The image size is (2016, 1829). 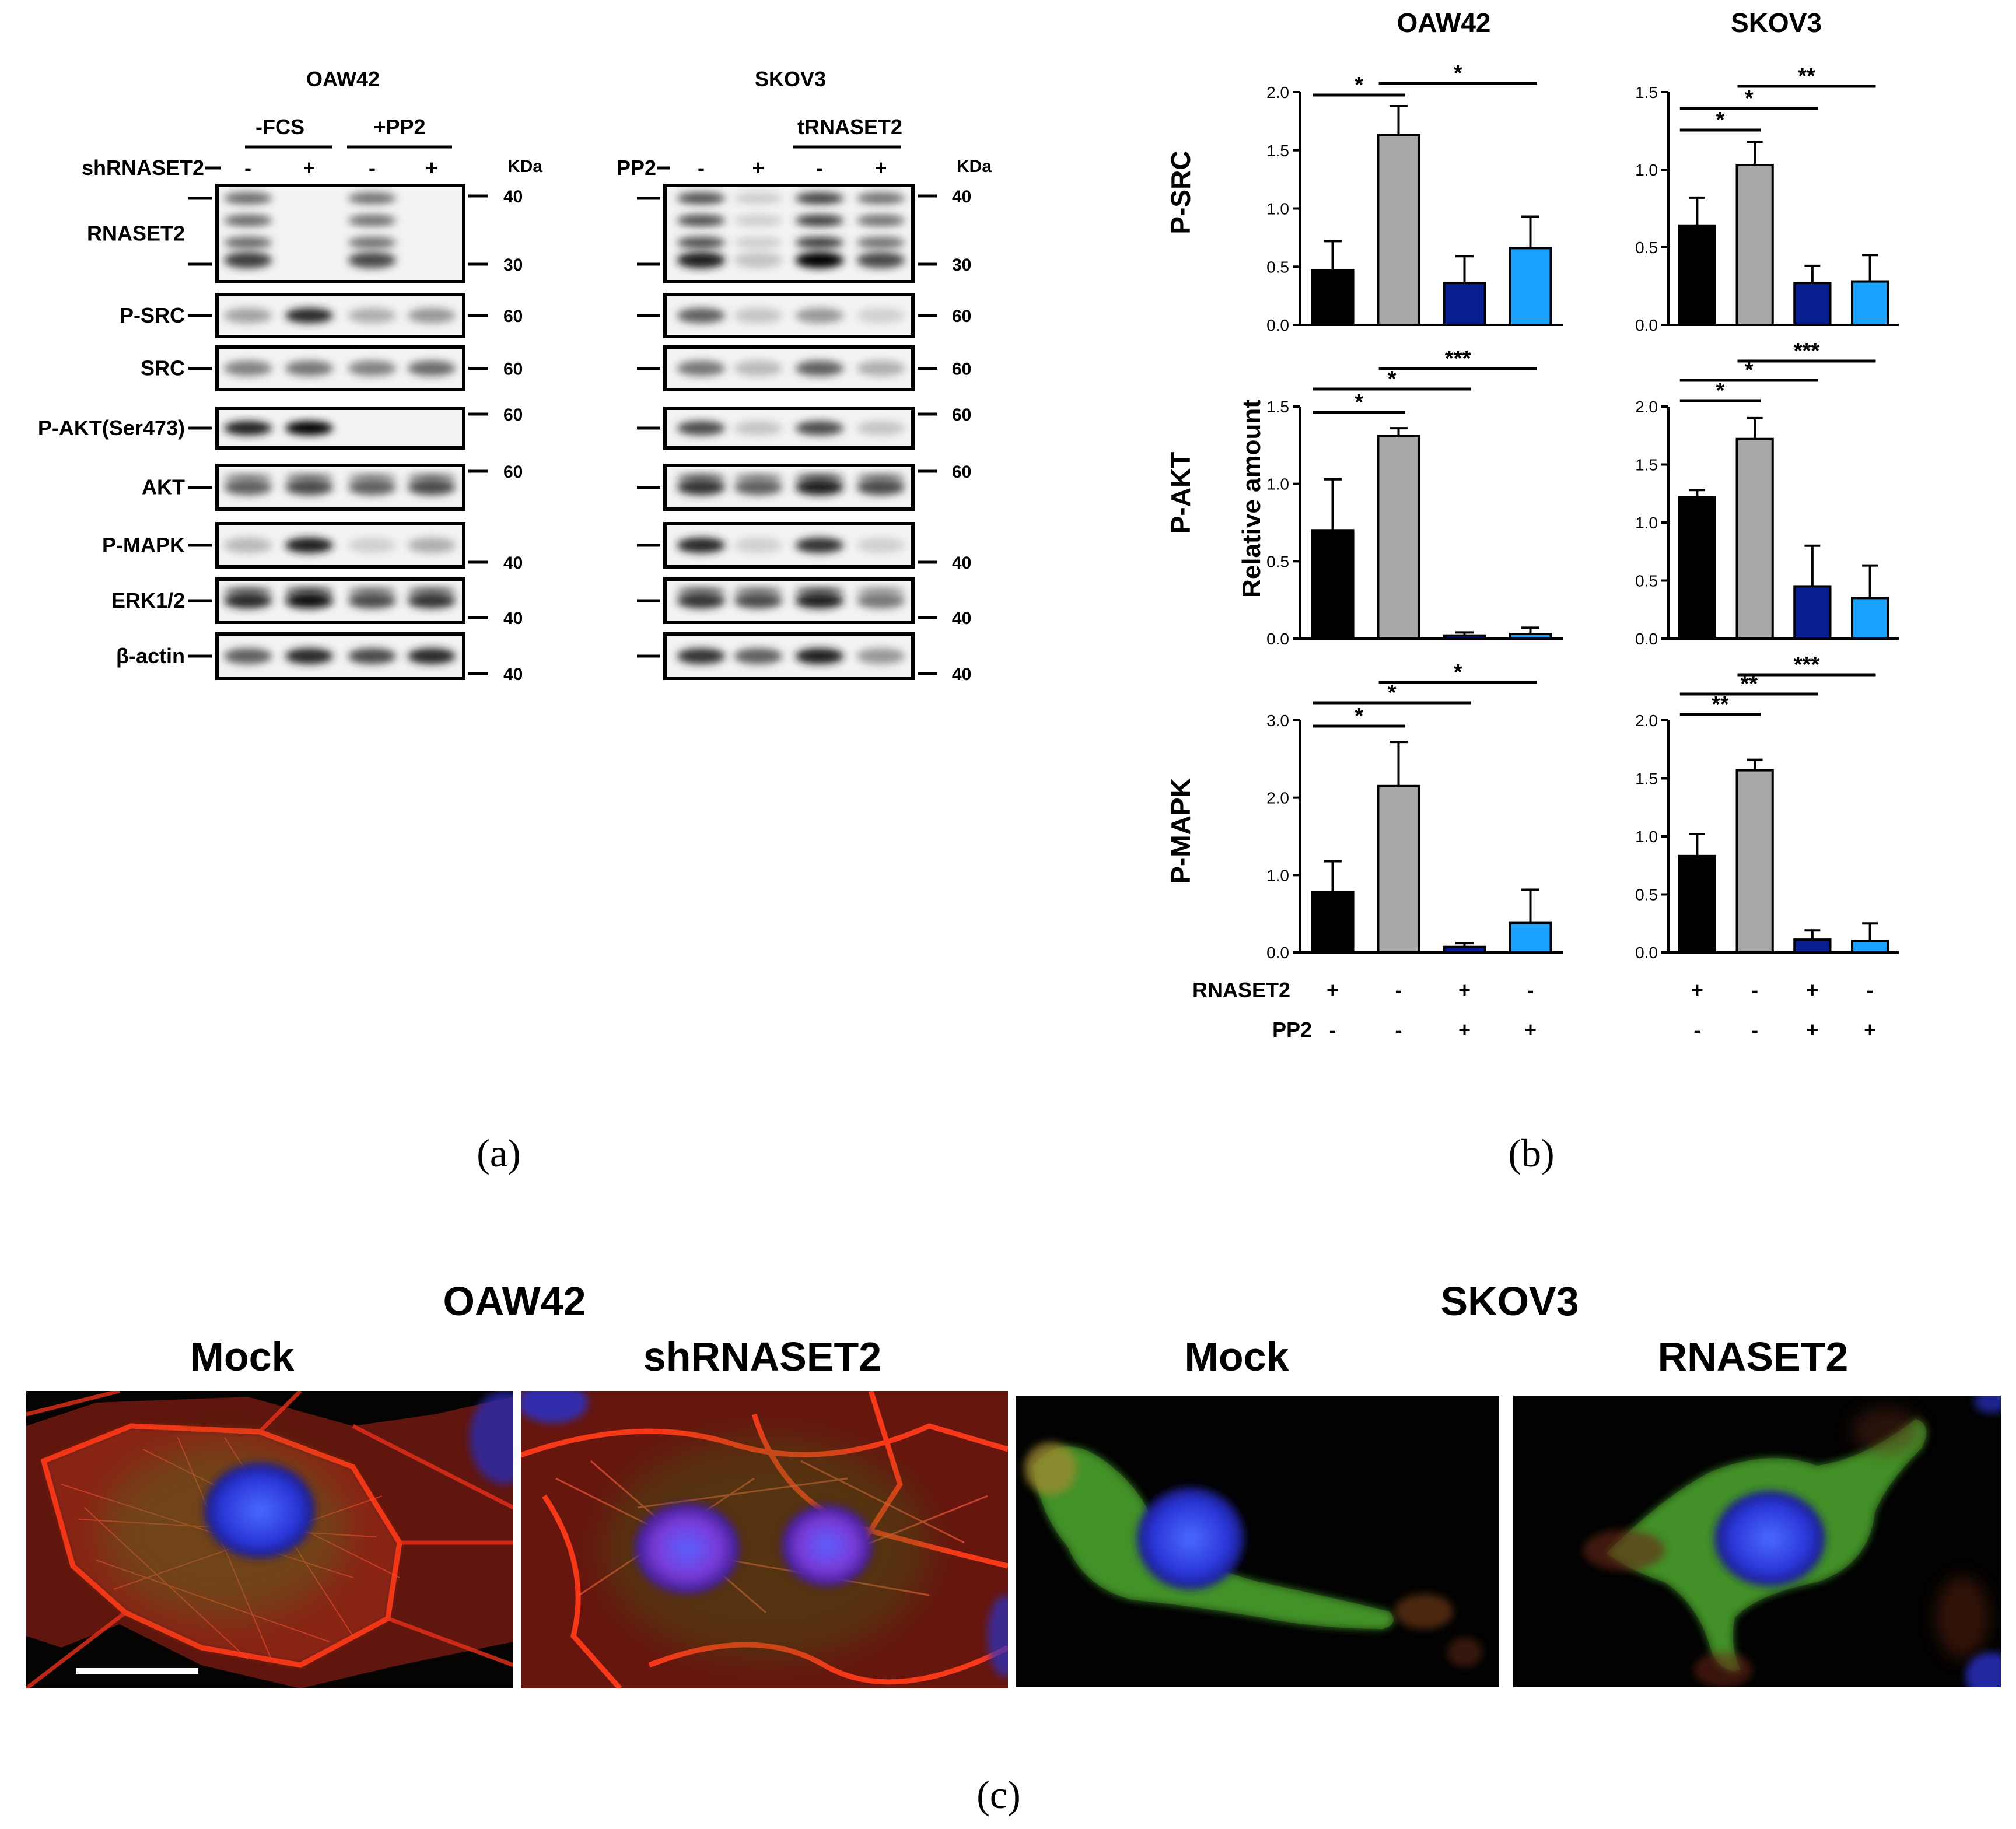 I want to click on scale-bar, so click(x=137, y=1671).